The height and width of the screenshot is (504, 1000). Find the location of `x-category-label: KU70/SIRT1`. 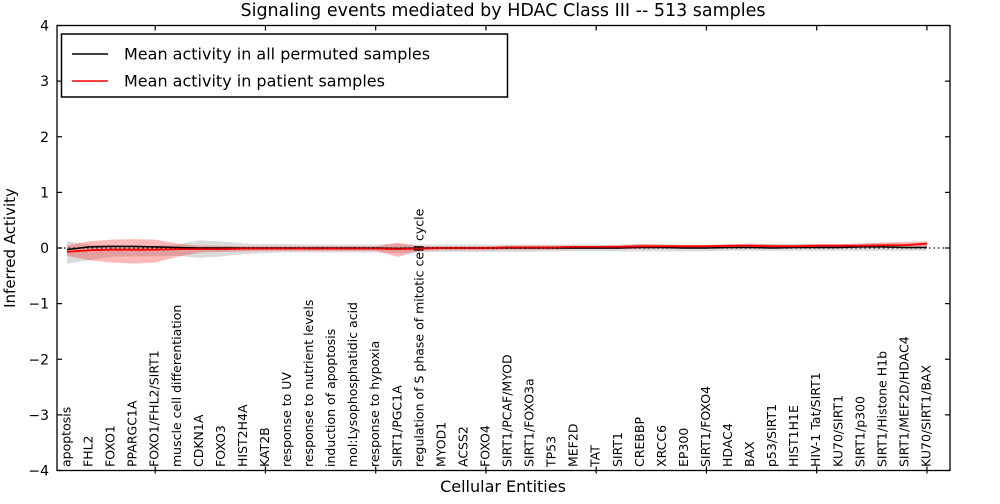

x-category-label: KU70/SIRT1 is located at coordinates (837, 431).